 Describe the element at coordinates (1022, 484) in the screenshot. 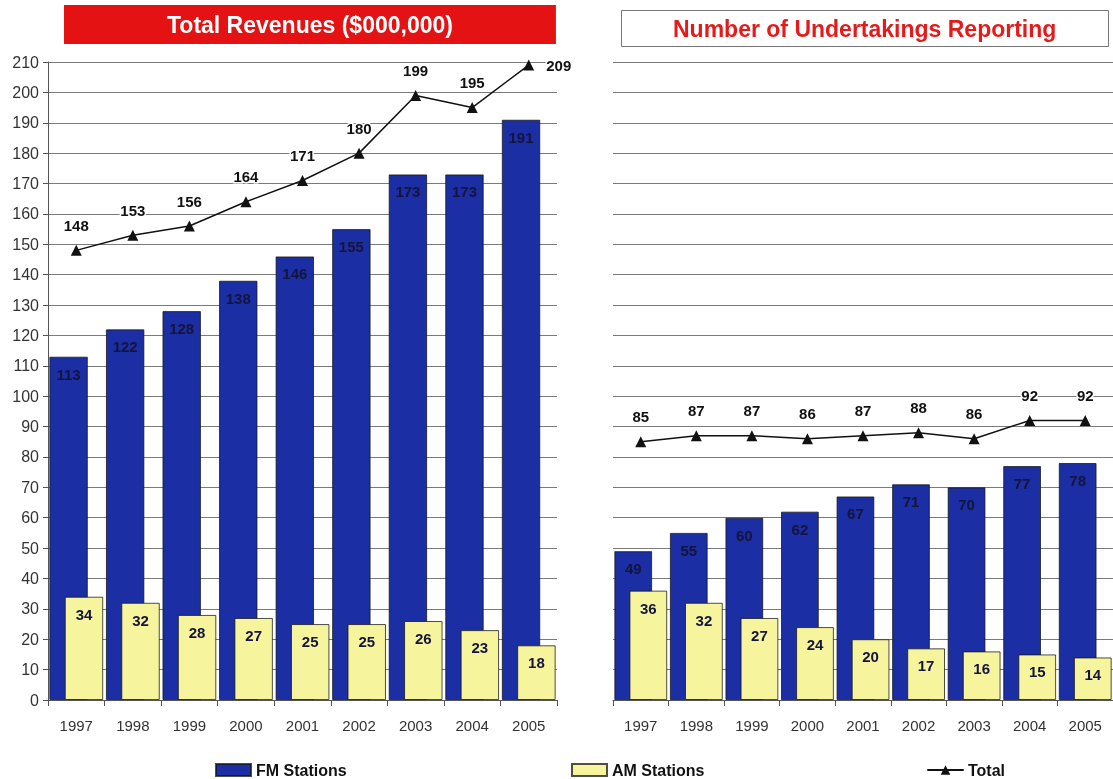

I see `data-label: 77` at that location.